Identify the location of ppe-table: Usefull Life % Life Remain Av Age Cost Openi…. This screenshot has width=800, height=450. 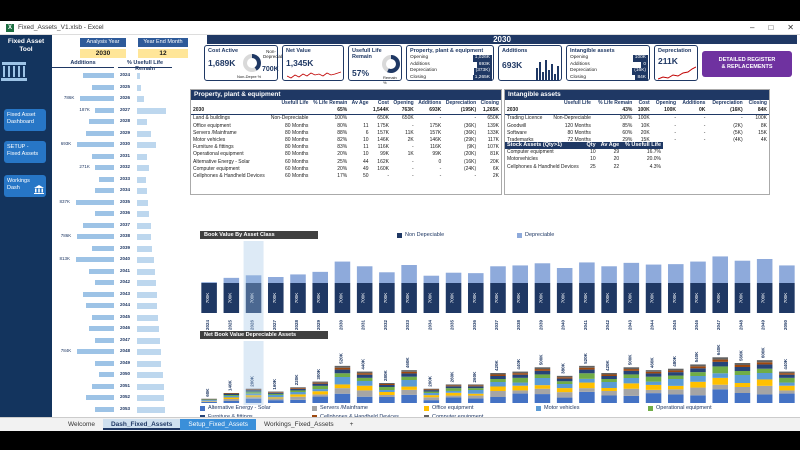
(346, 140).